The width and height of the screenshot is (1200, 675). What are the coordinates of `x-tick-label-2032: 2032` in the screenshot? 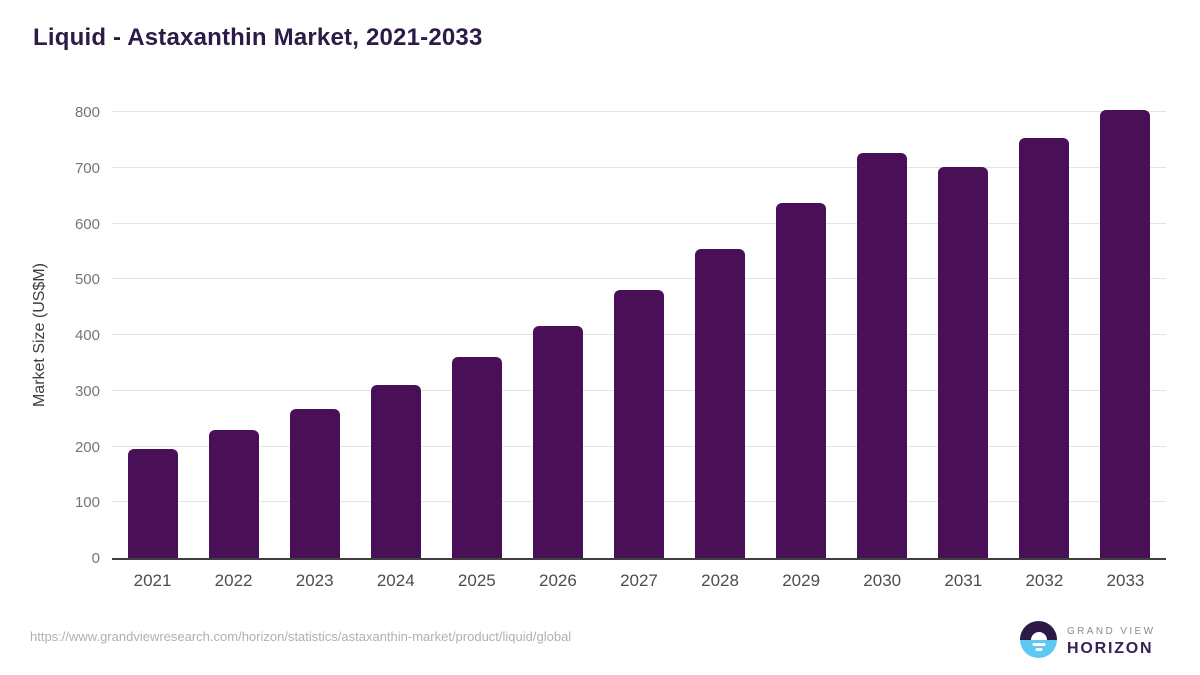 It's located at (1044, 580).